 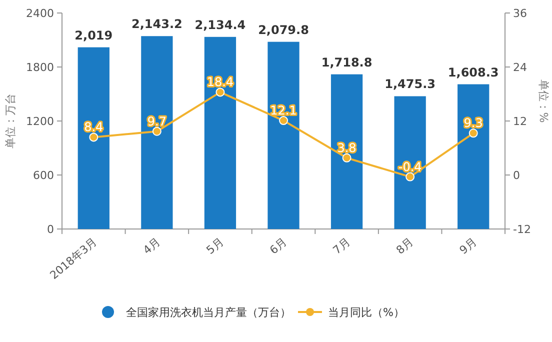 What do you see at coordinates (40, 13) in the screenshot?
I see `y-tick-label: 2400` at bounding box center [40, 13].